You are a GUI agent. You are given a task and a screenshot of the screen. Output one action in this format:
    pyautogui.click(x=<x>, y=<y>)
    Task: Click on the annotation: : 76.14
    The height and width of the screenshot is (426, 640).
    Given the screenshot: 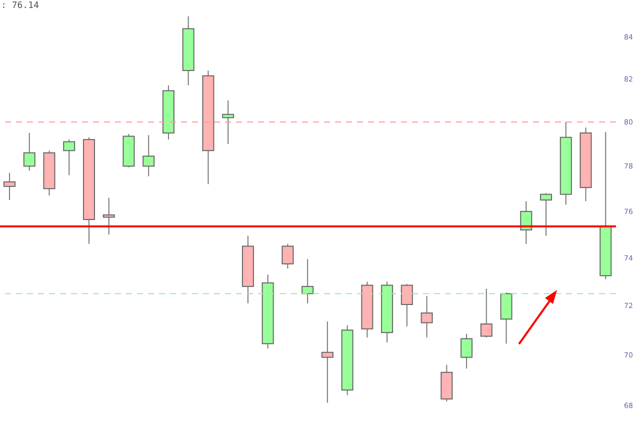 What is the action you would take?
    pyautogui.click(x=20, y=6)
    